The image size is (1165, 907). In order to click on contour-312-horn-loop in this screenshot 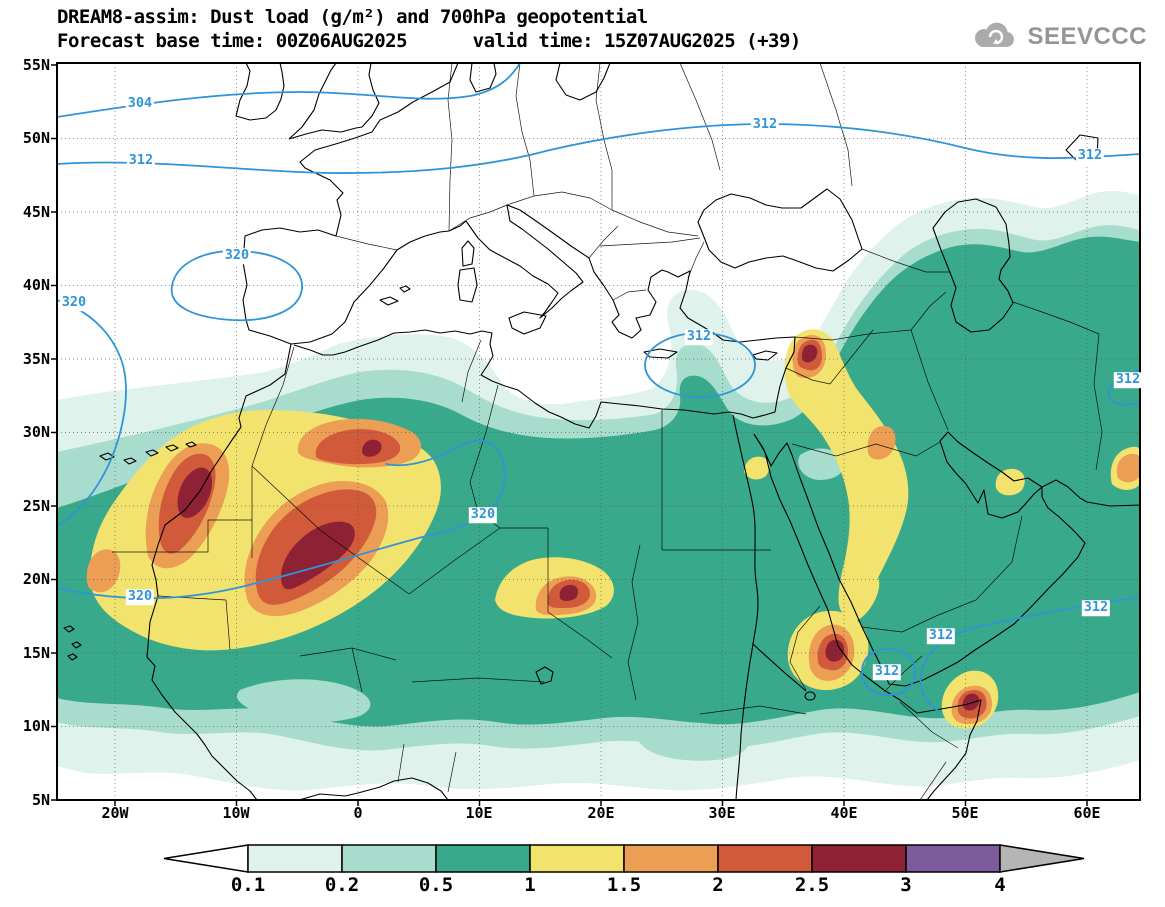, I will do `click(888, 672)`.